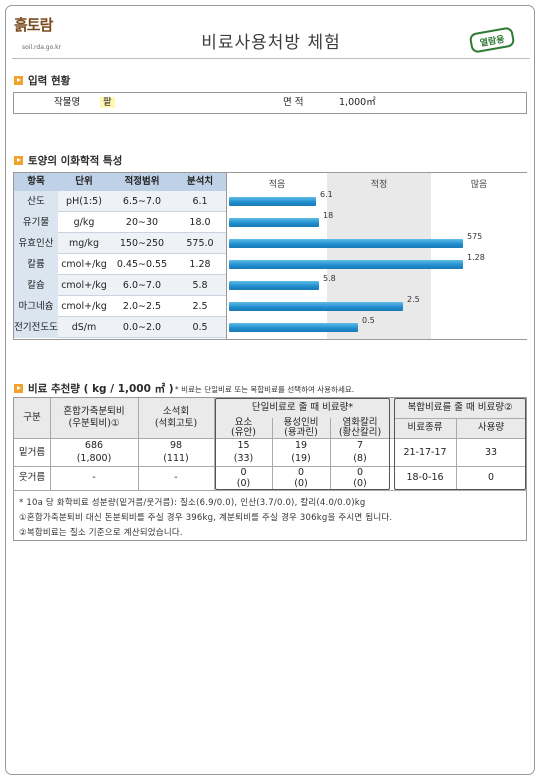  I want to click on soil-bar-label: 575, so click(475, 236).